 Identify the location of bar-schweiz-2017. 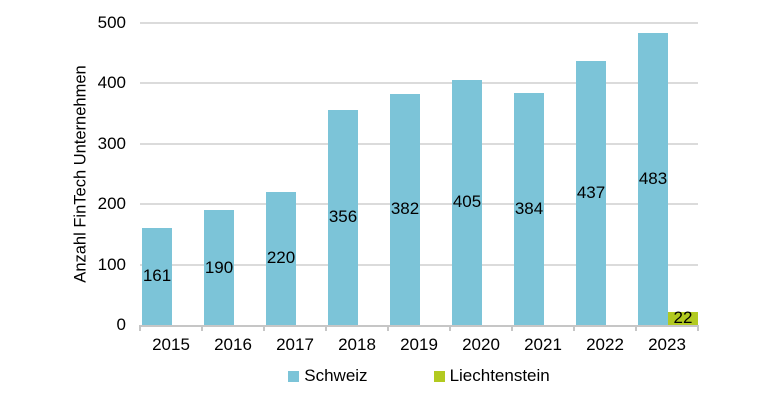
(281, 258).